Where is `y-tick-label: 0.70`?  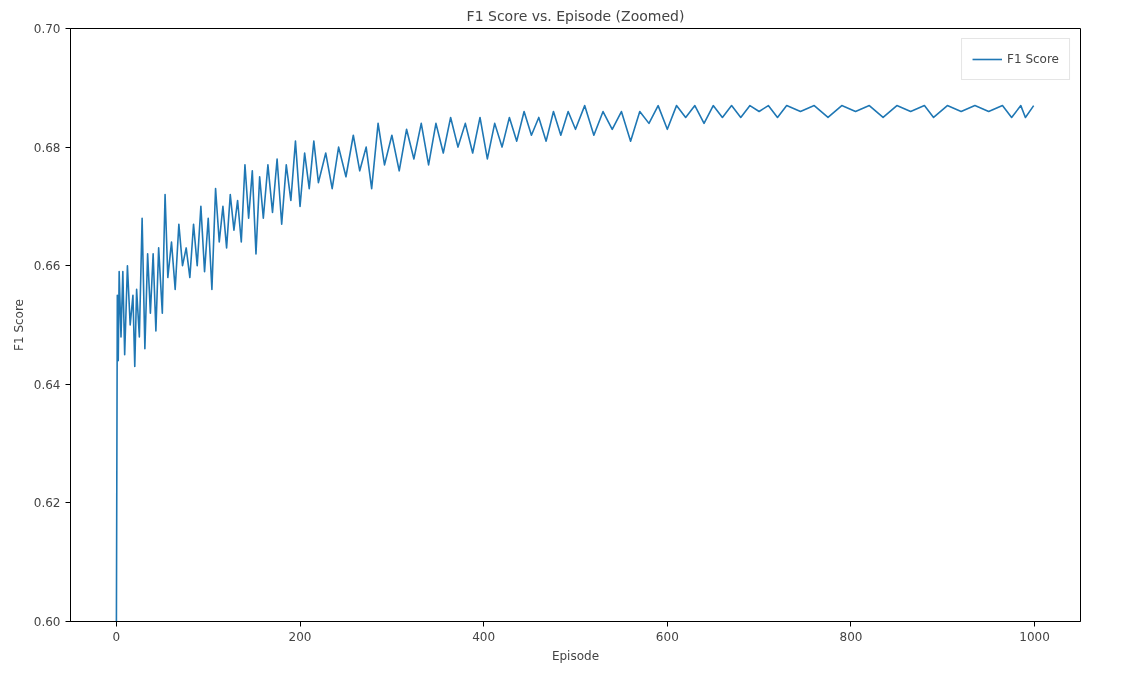 y-tick-label: 0.70 is located at coordinates (47, 29).